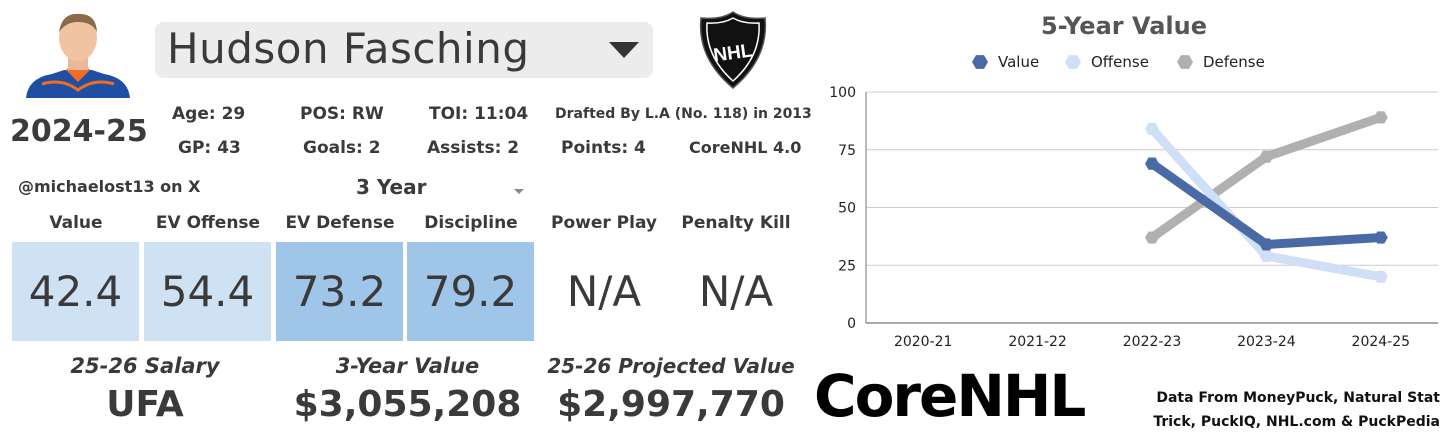 The width and height of the screenshot is (1456, 446). Describe the element at coordinates (683, 114) in the screenshot. I see `drafted-stat: Drafted By L.A (No. 118) in 2013` at that location.